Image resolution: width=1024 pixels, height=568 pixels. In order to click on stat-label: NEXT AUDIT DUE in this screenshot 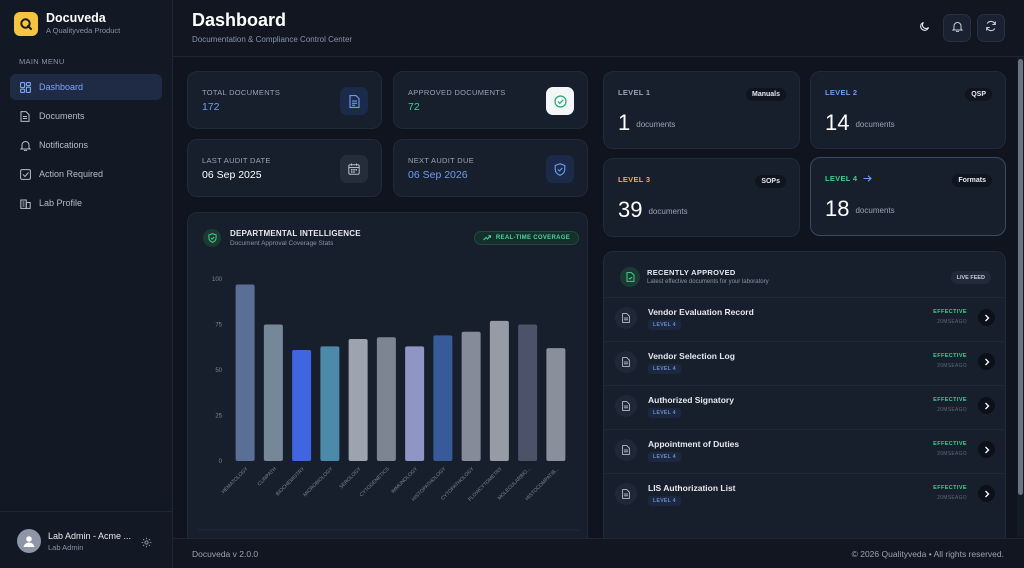, I will do `click(441, 160)`.